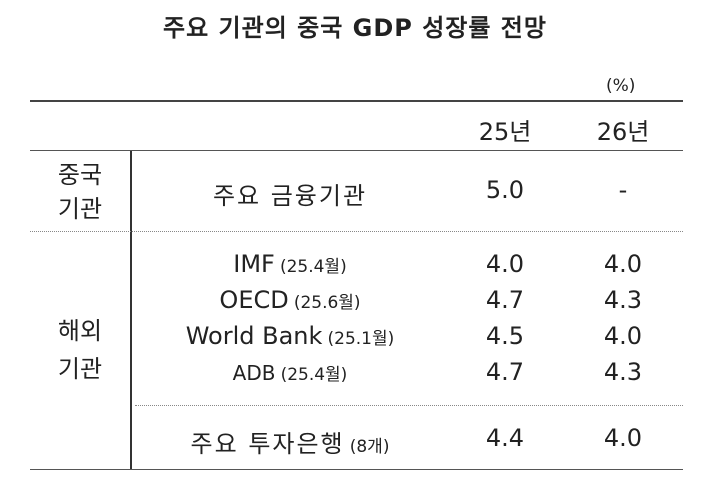 This screenshot has height=477, width=710. What do you see at coordinates (621, 86) in the screenshot?
I see `unit-label: (%)` at bounding box center [621, 86].